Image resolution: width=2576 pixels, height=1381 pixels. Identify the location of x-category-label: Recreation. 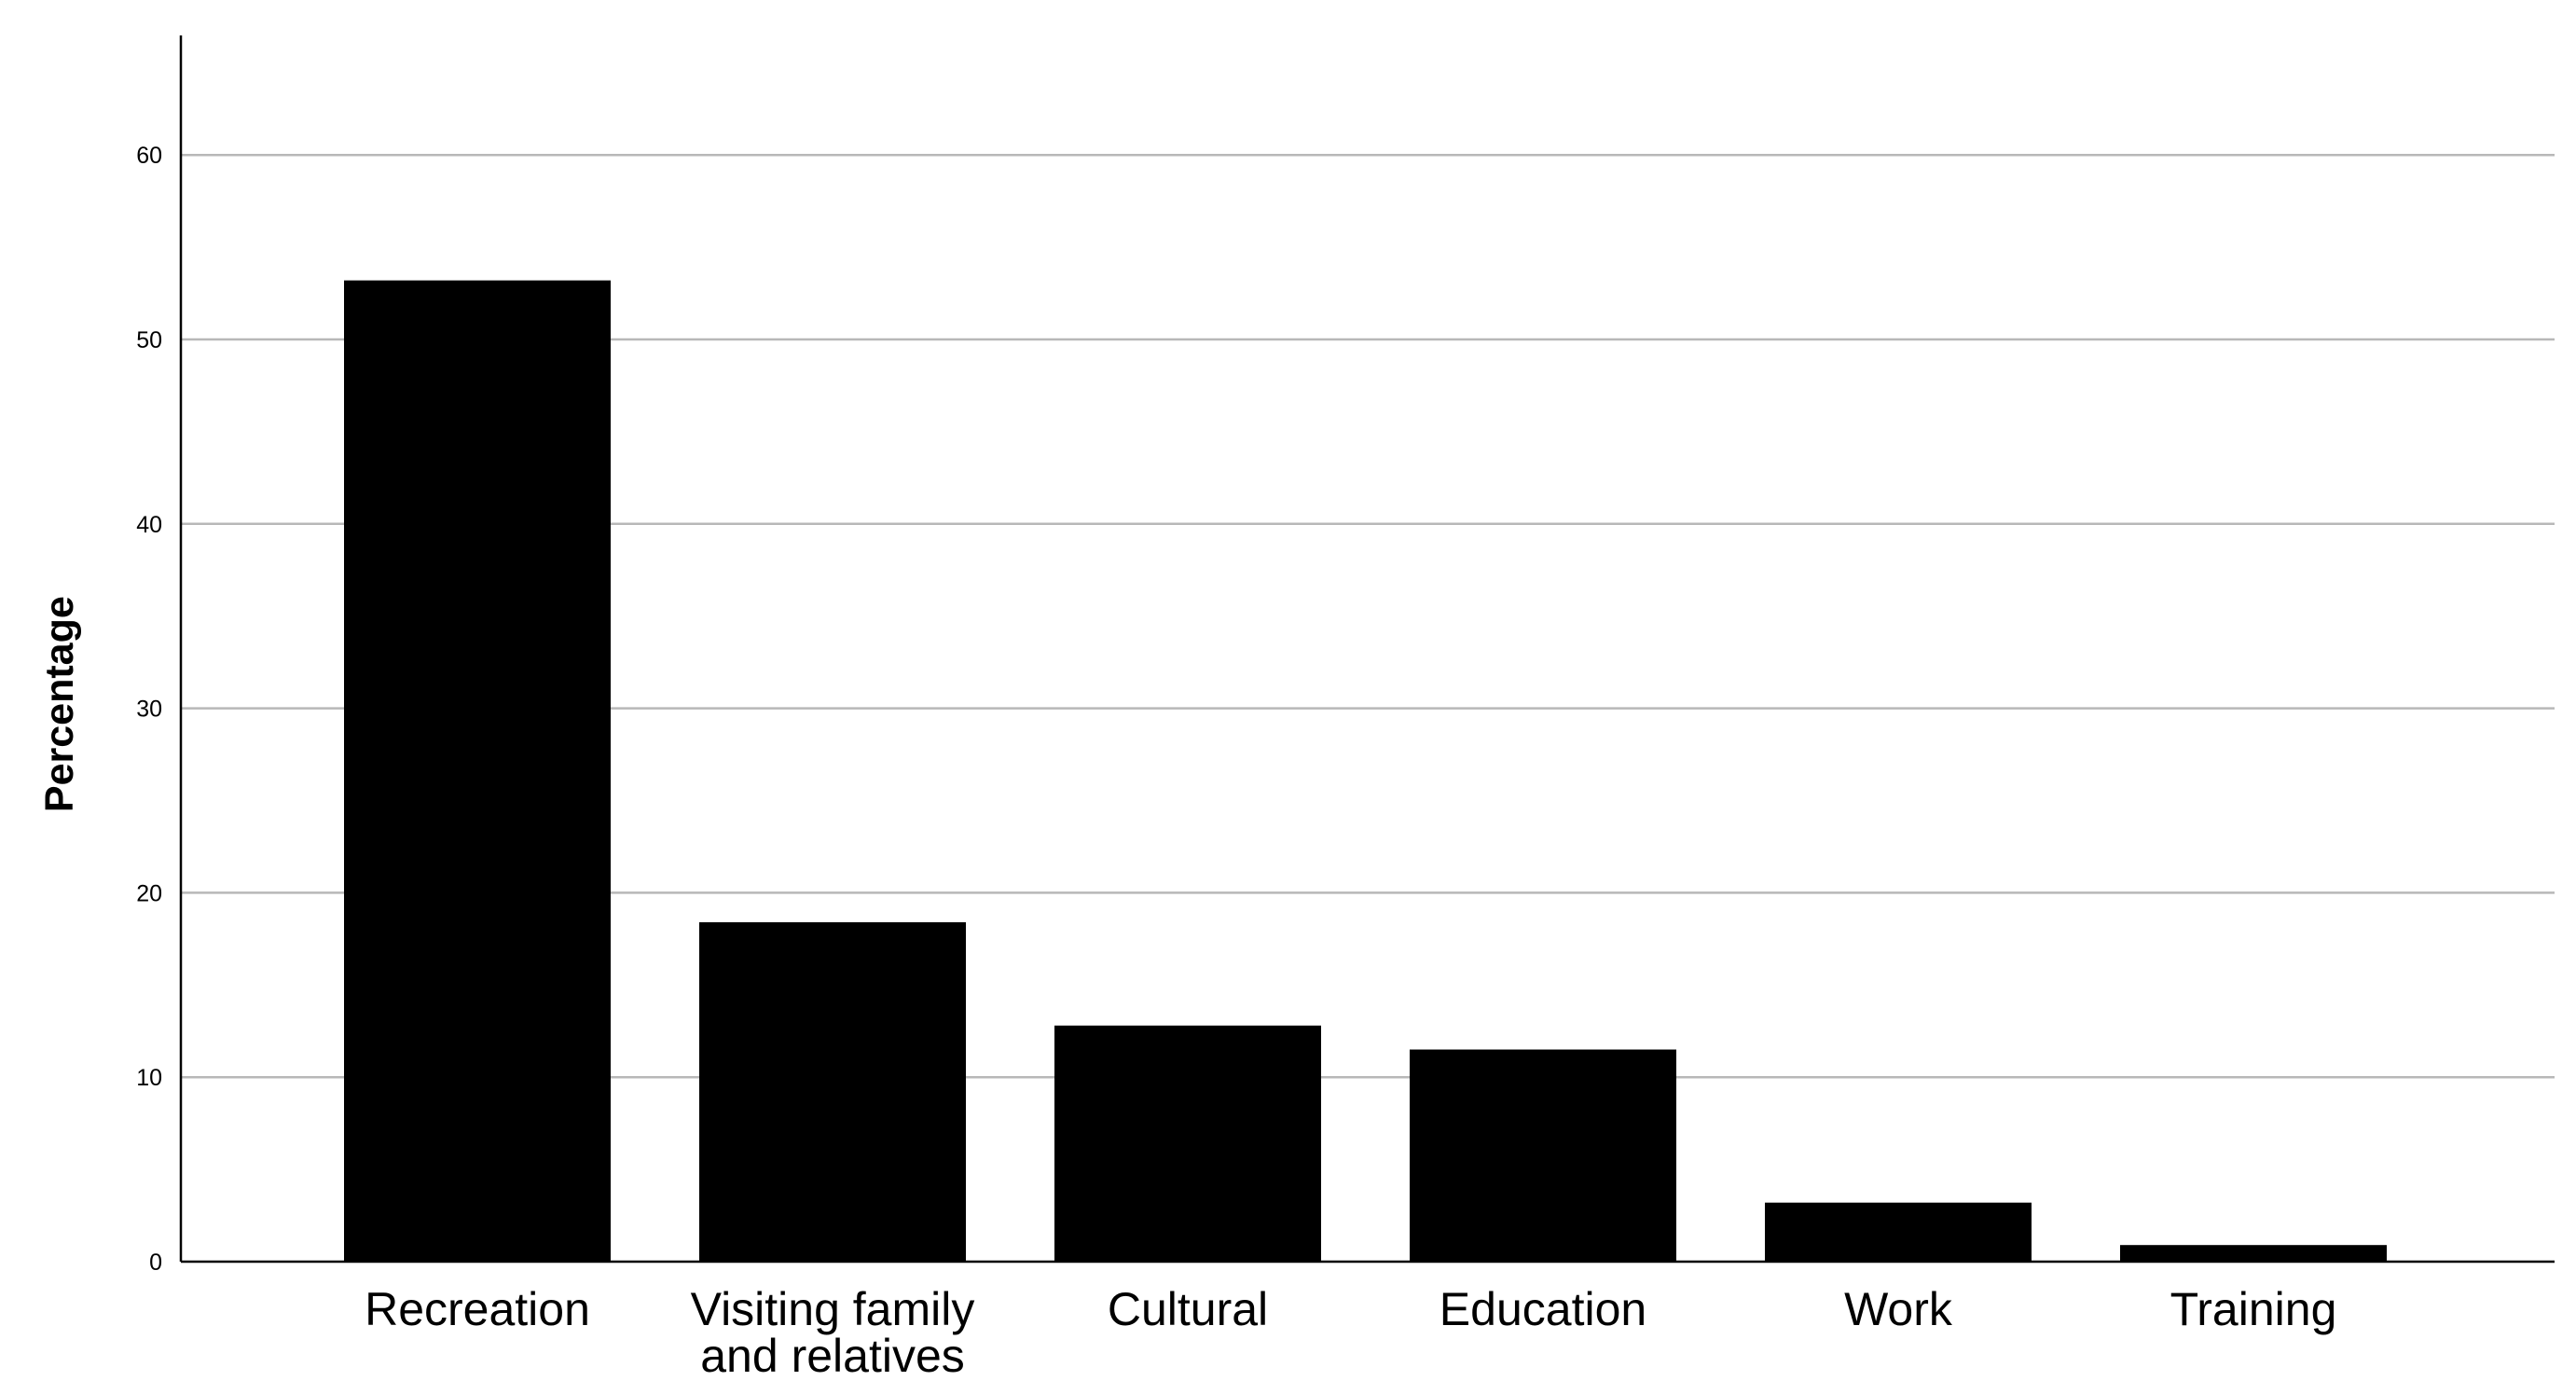
(477, 1309).